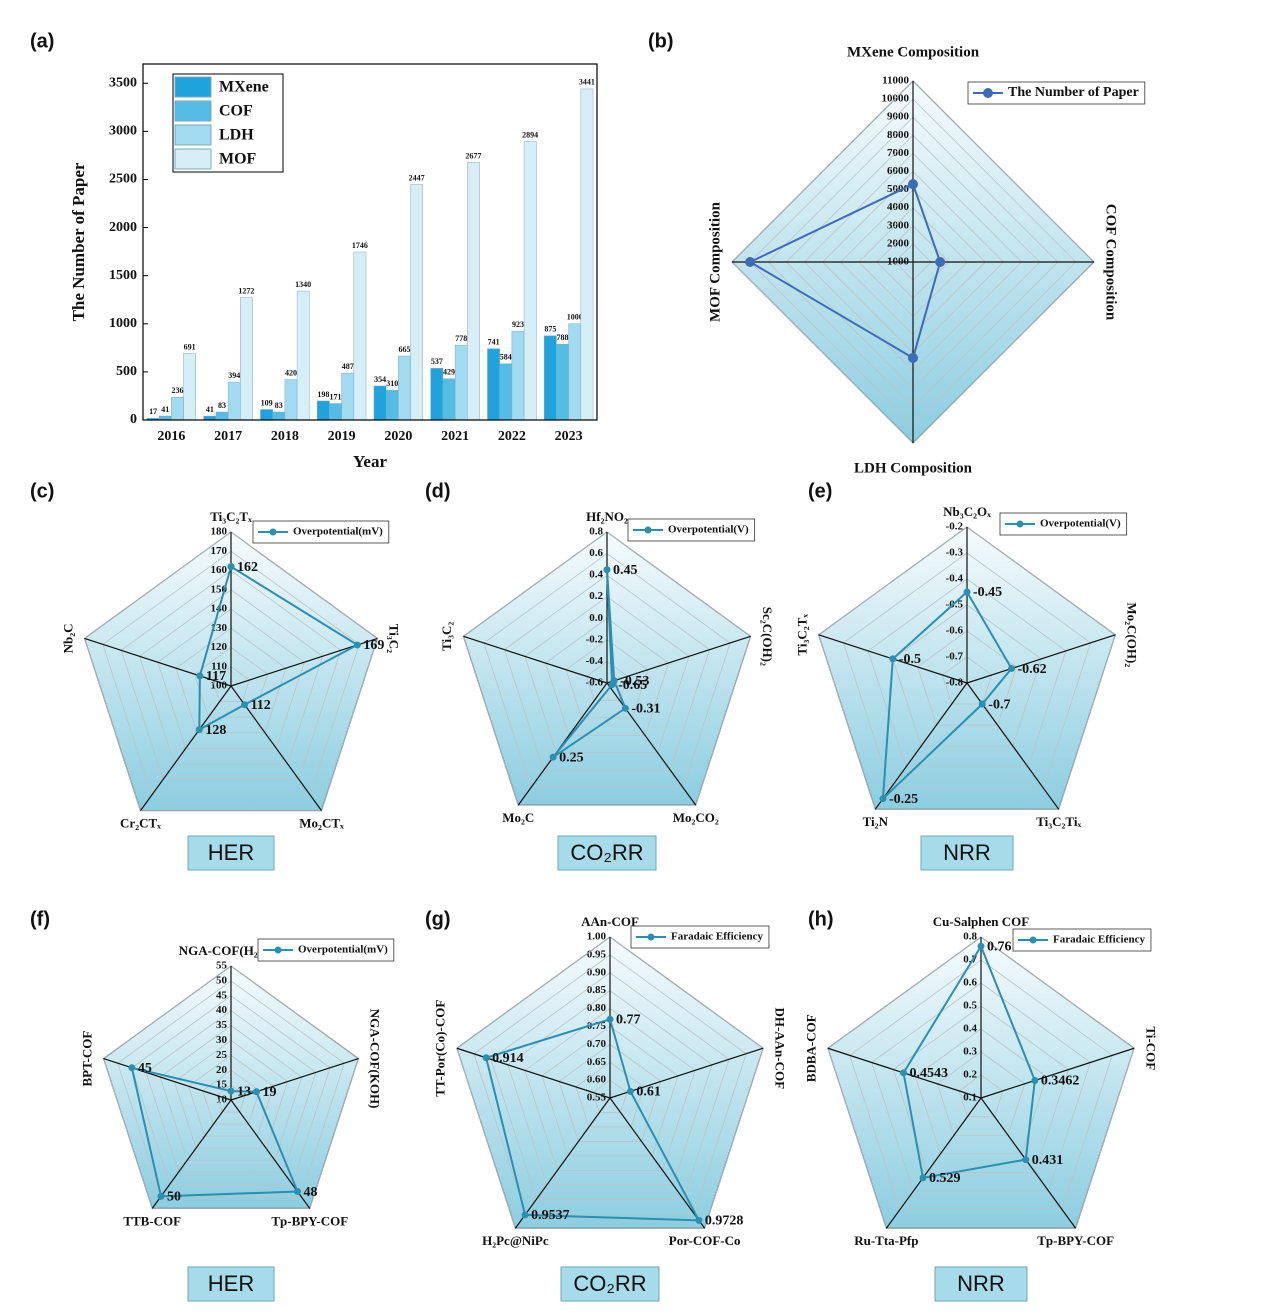 The width and height of the screenshot is (1278, 1315). Describe the element at coordinates (342, 436) in the screenshot. I see `x-tick-label: 2019` at that location.